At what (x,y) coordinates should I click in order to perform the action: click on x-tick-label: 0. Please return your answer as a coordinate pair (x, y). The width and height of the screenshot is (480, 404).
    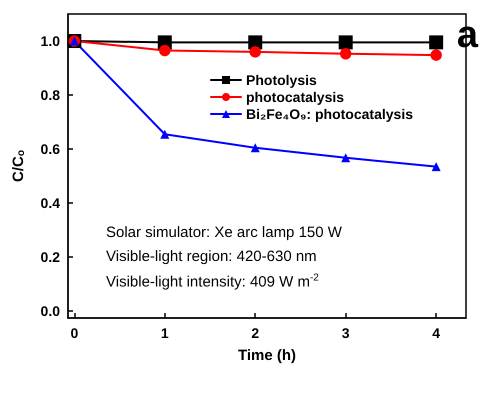
    Looking at the image, I should click on (74, 333).